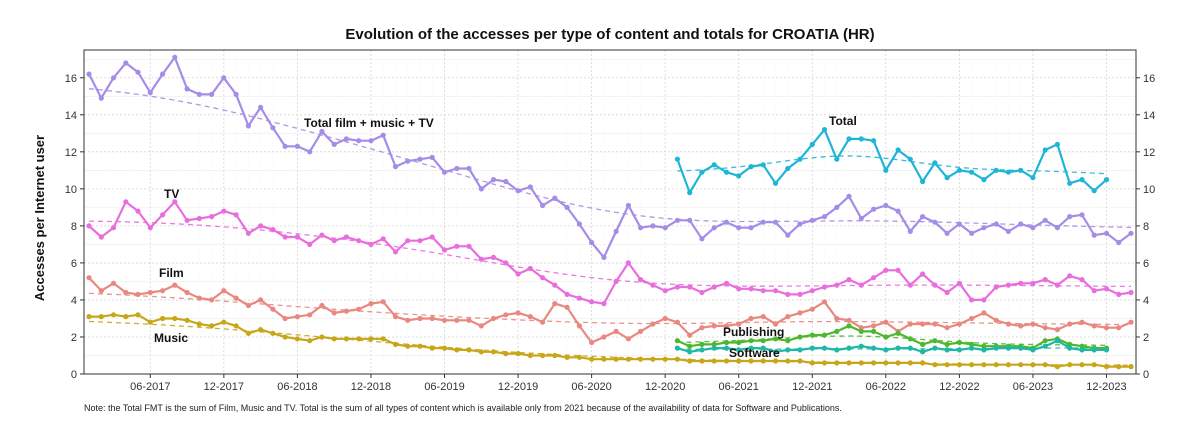  I want to click on y-tick-label-right: 0, so click(1146, 375).